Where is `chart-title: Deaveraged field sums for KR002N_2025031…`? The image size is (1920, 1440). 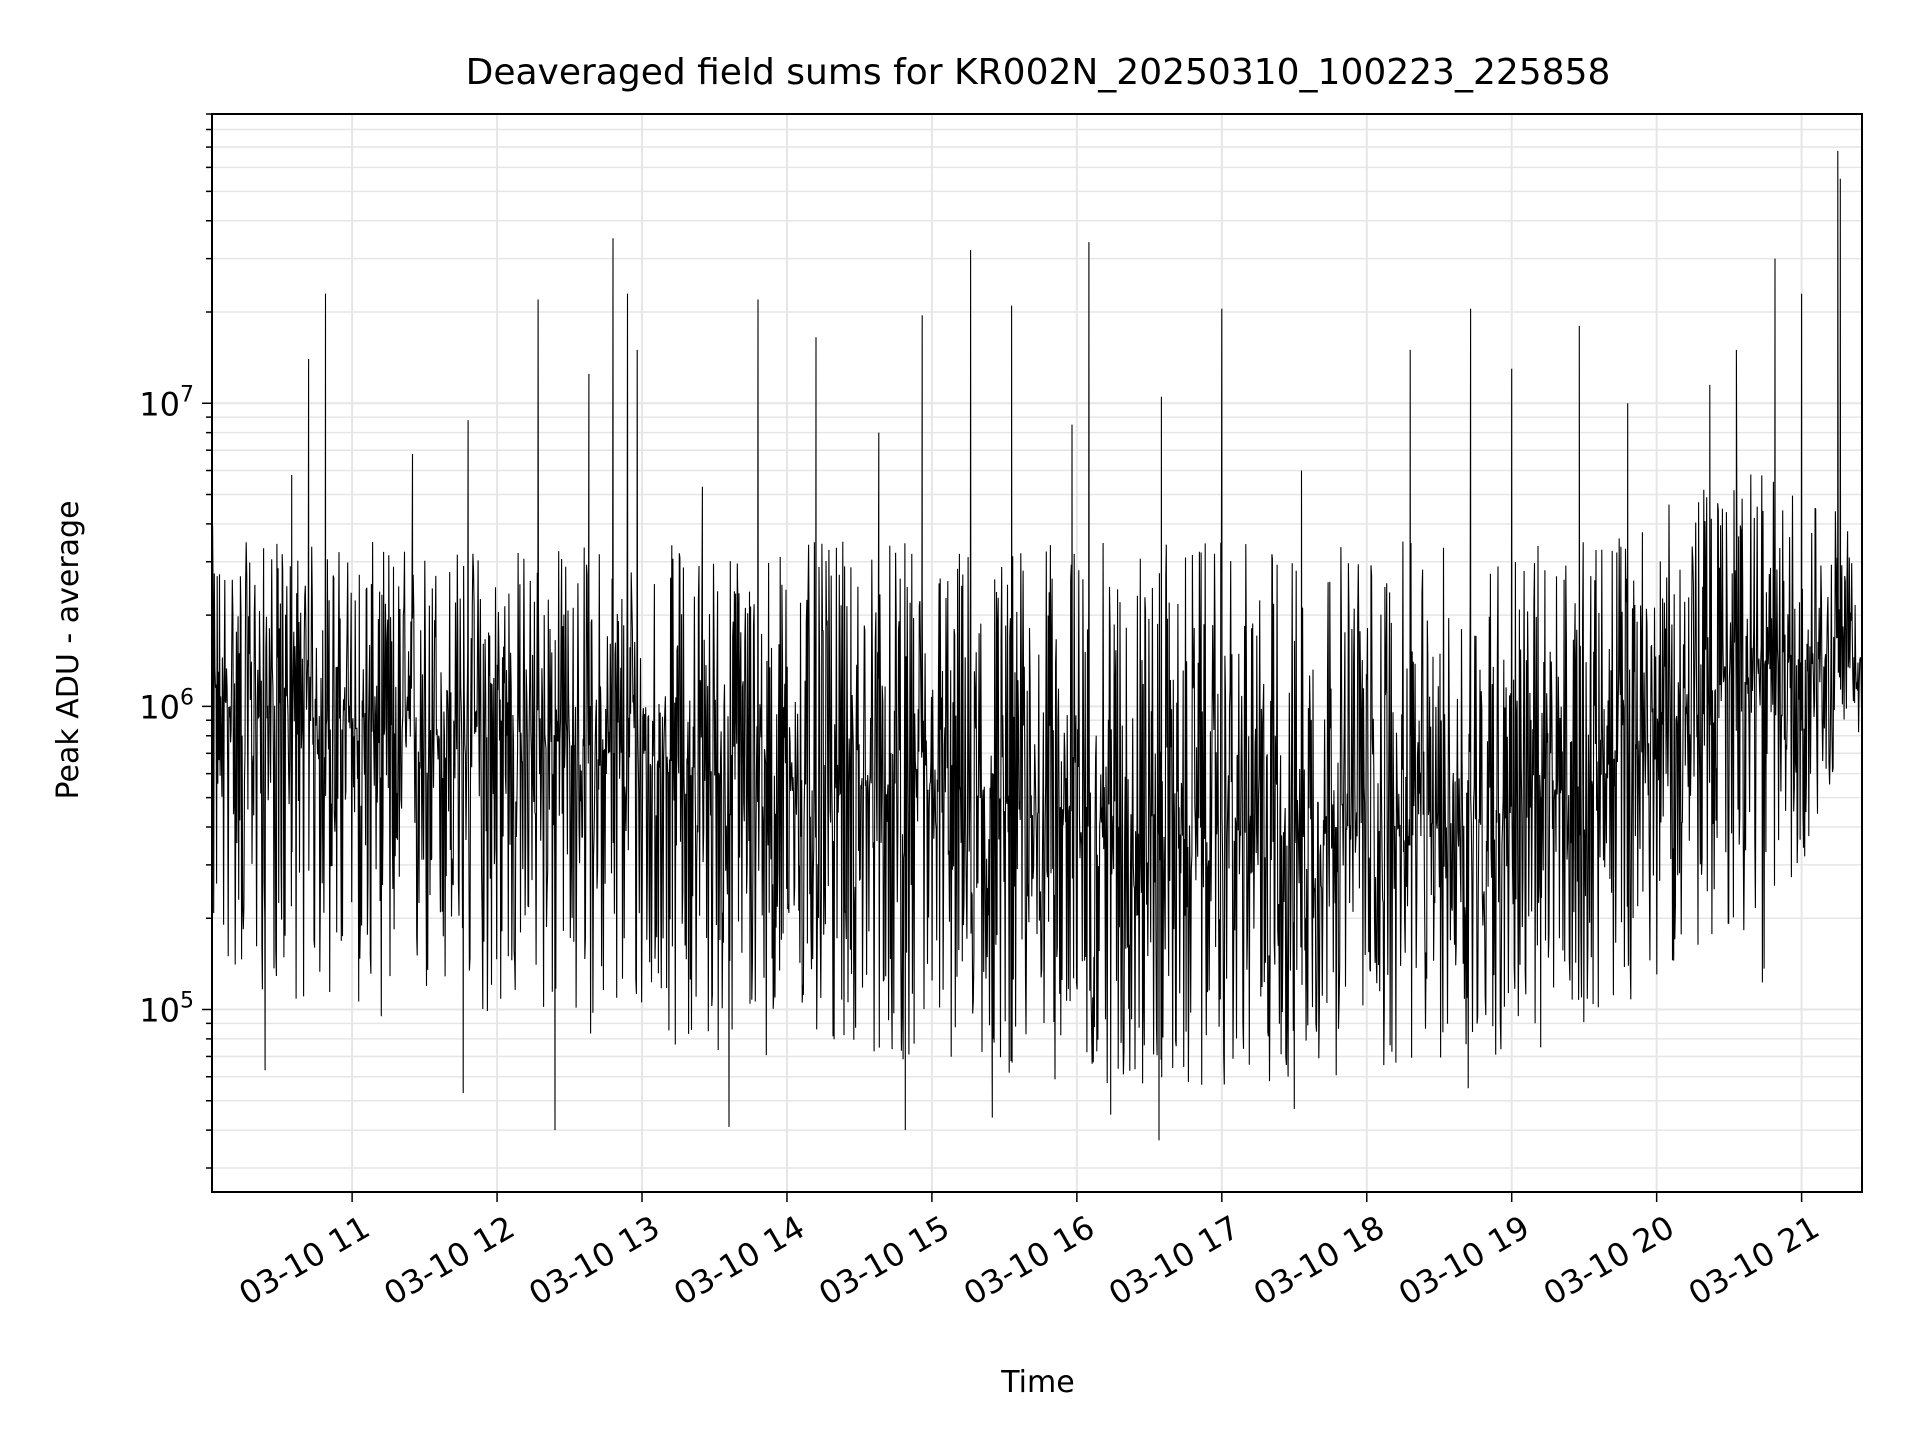
chart-title: Deaveraged field sums for KR002N_2025031… is located at coordinates (1038, 72).